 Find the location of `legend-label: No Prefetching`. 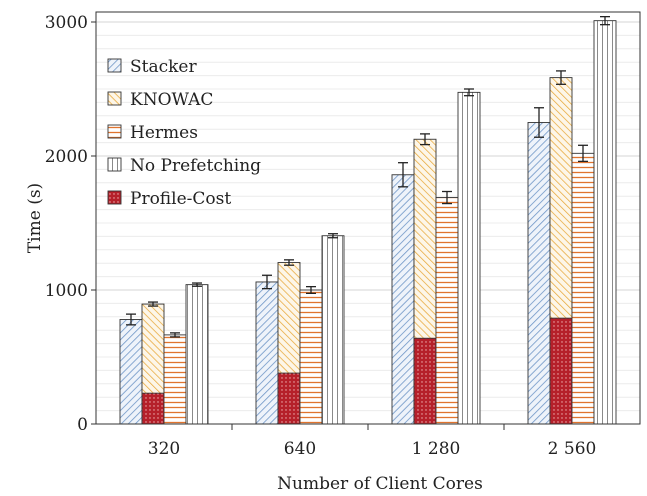

legend-label: No Prefetching is located at coordinates (195, 166).